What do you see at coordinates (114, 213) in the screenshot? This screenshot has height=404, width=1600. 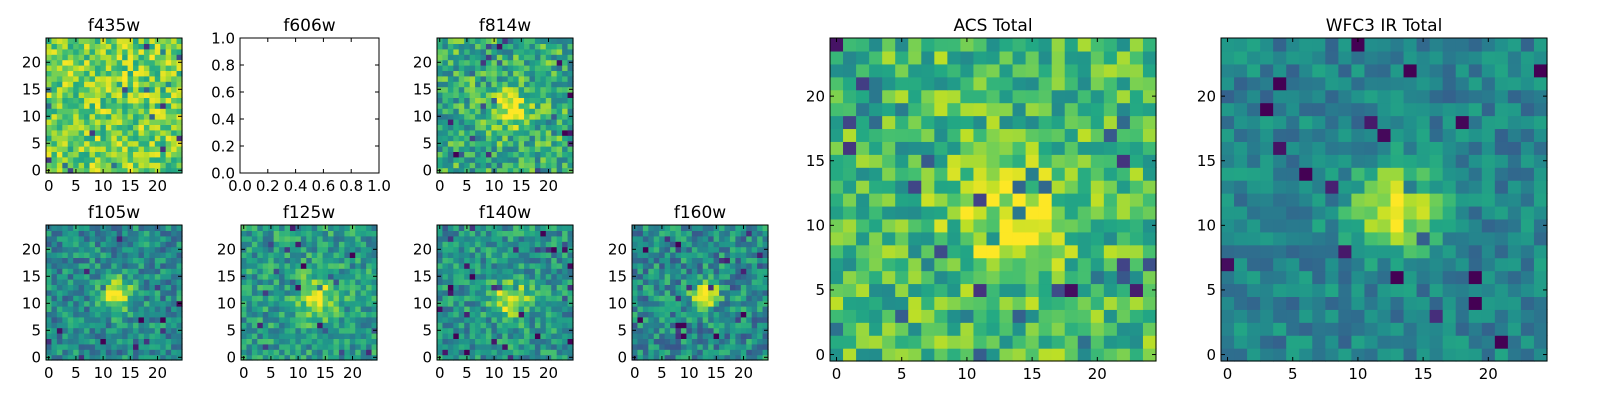 I see `panel-title: f105w` at bounding box center [114, 213].